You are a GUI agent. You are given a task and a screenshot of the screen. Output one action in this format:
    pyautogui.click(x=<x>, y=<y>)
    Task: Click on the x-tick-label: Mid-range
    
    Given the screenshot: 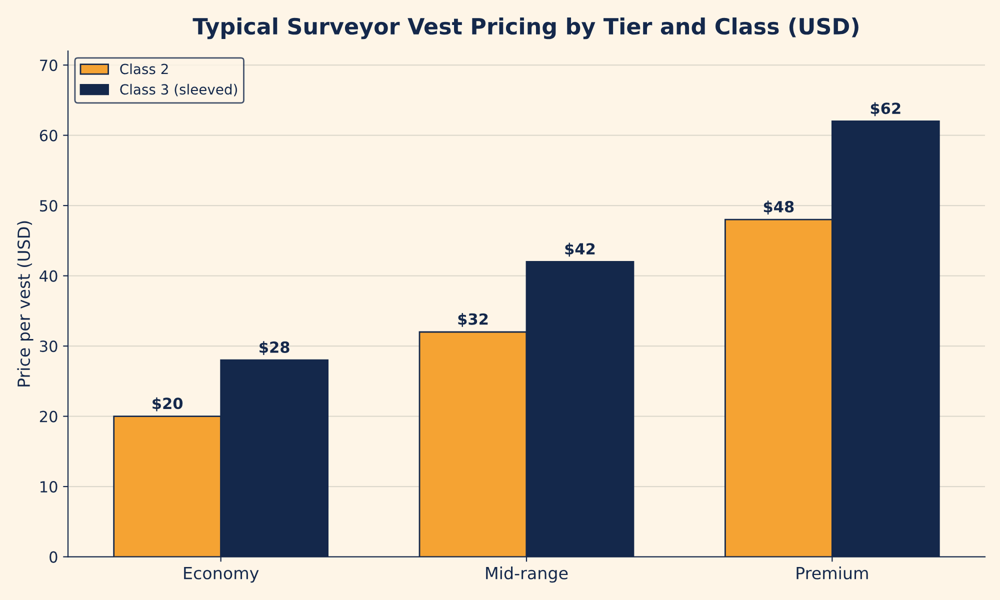 What is the action you would take?
    pyautogui.click(x=527, y=574)
    